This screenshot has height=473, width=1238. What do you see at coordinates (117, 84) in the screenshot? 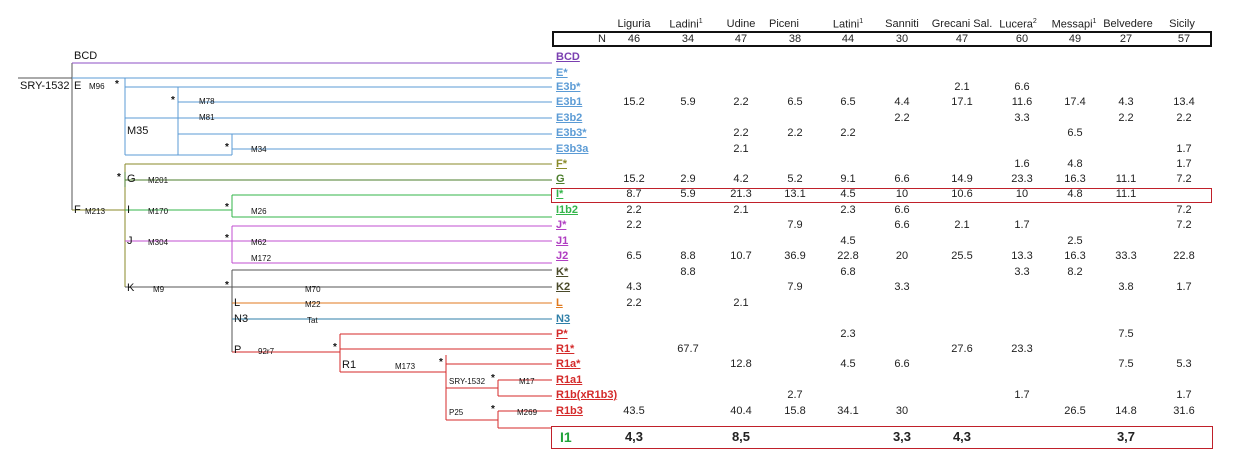
I see `m96-star: *` at bounding box center [117, 84].